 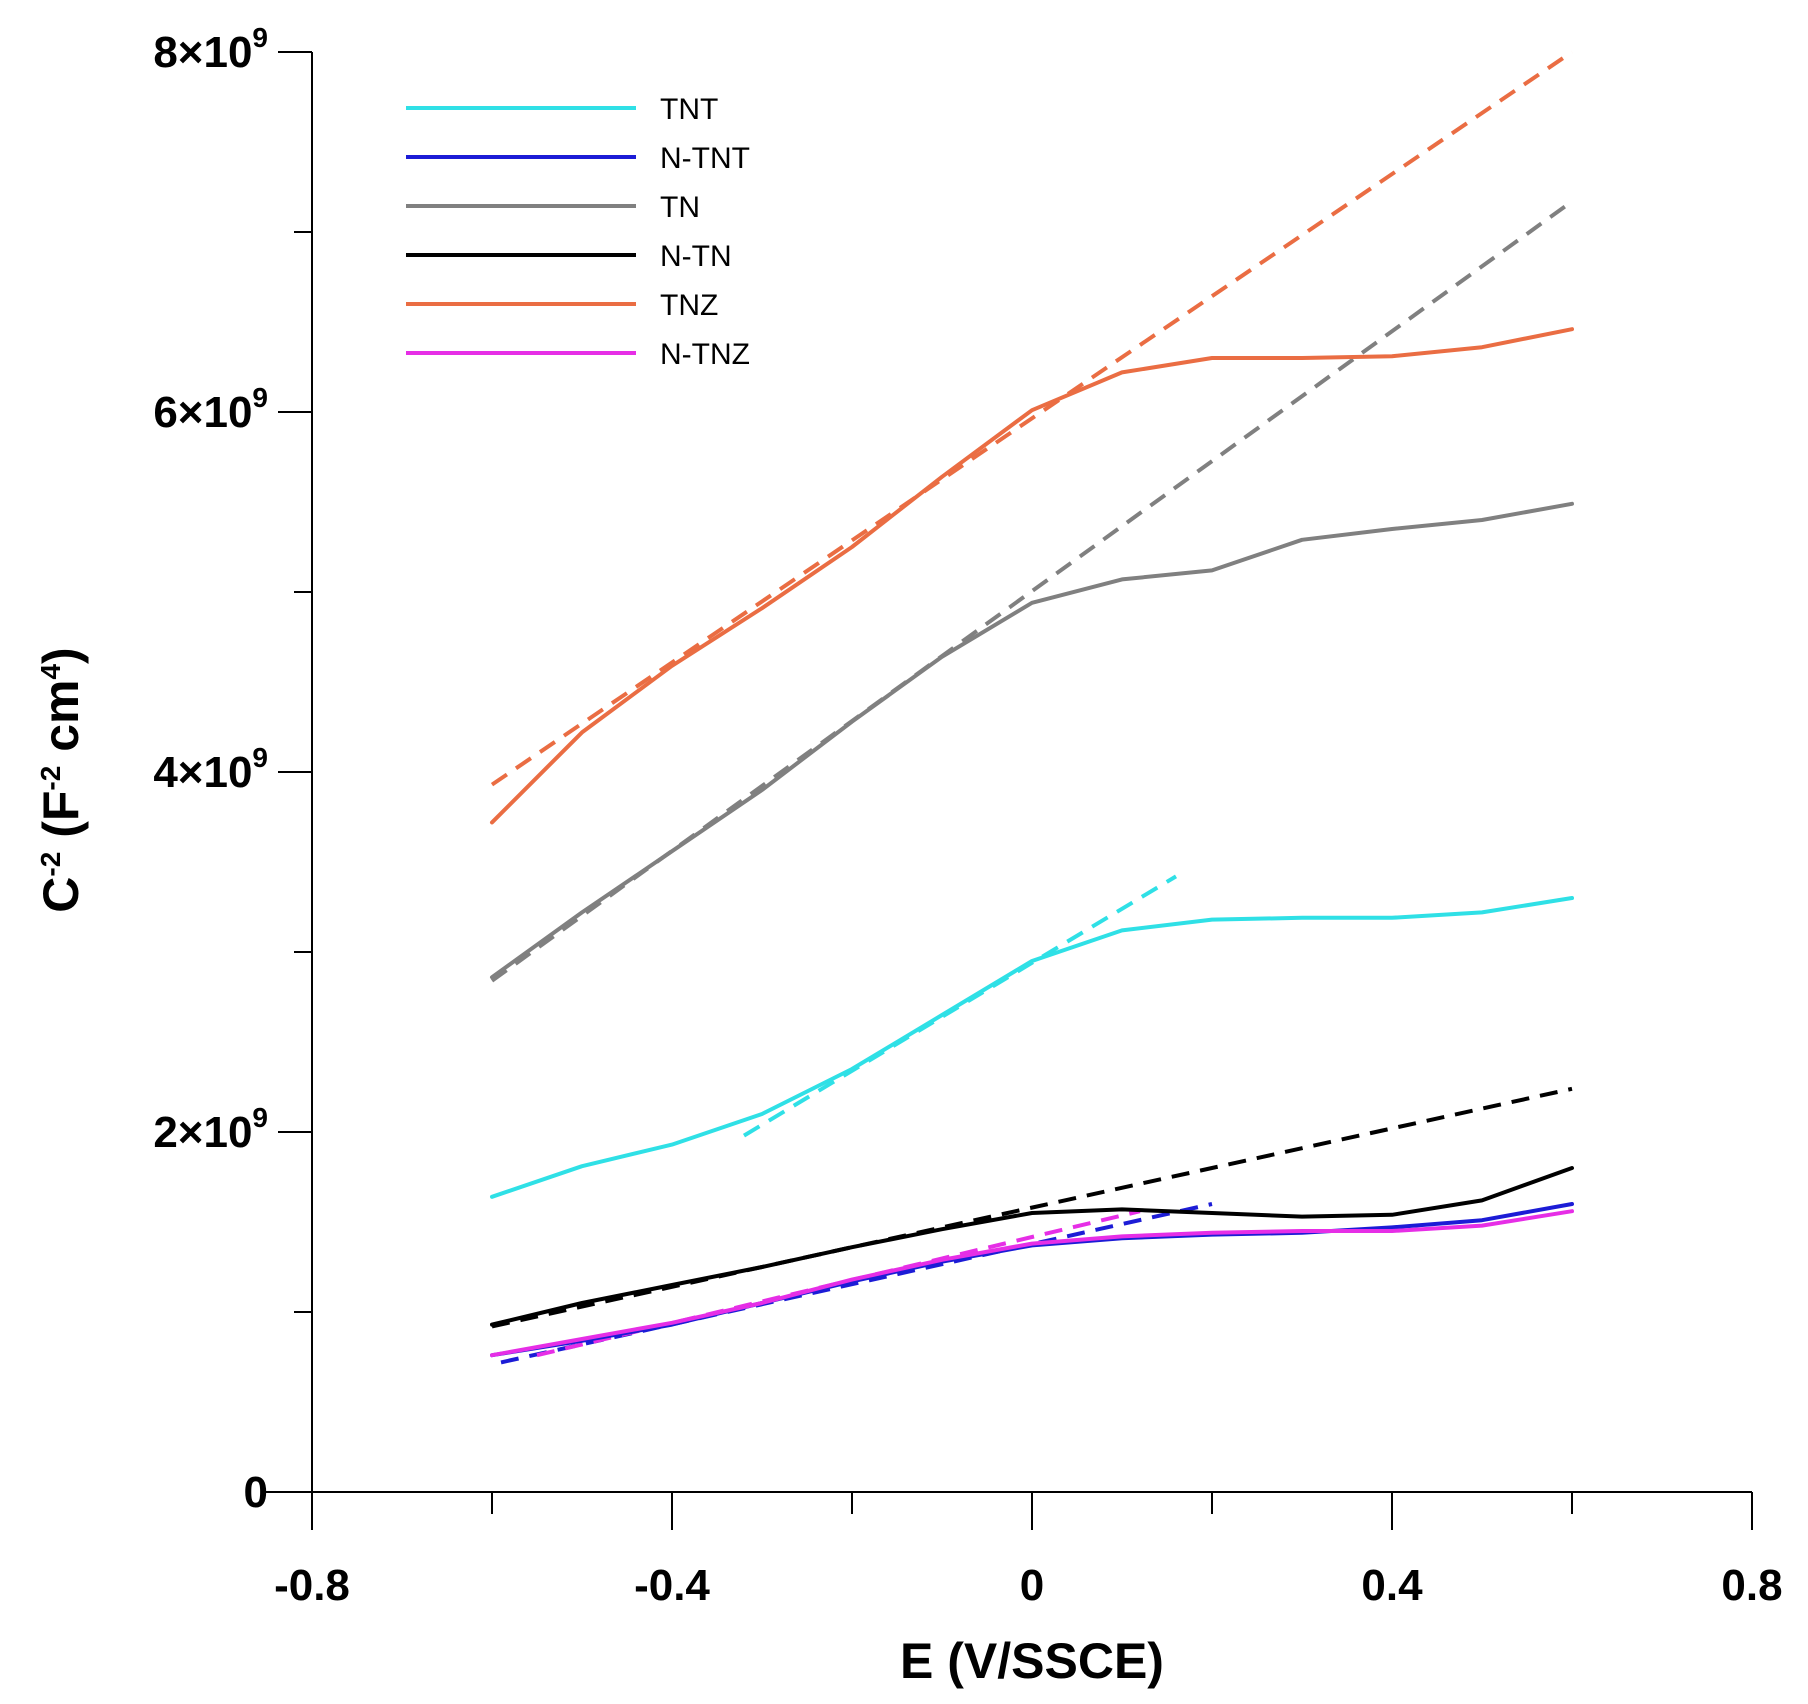 What do you see at coordinates (61, 655) in the screenshot?
I see `y-axis-title-close: )` at bounding box center [61, 655].